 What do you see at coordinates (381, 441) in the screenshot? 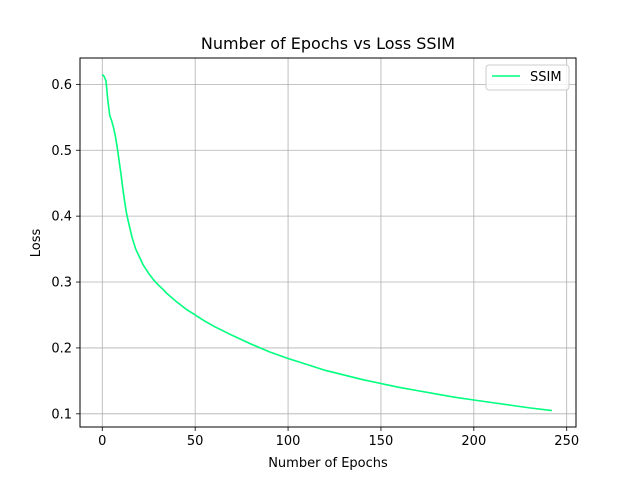
I see `x-tick-label: 150` at bounding box center [381, 441].